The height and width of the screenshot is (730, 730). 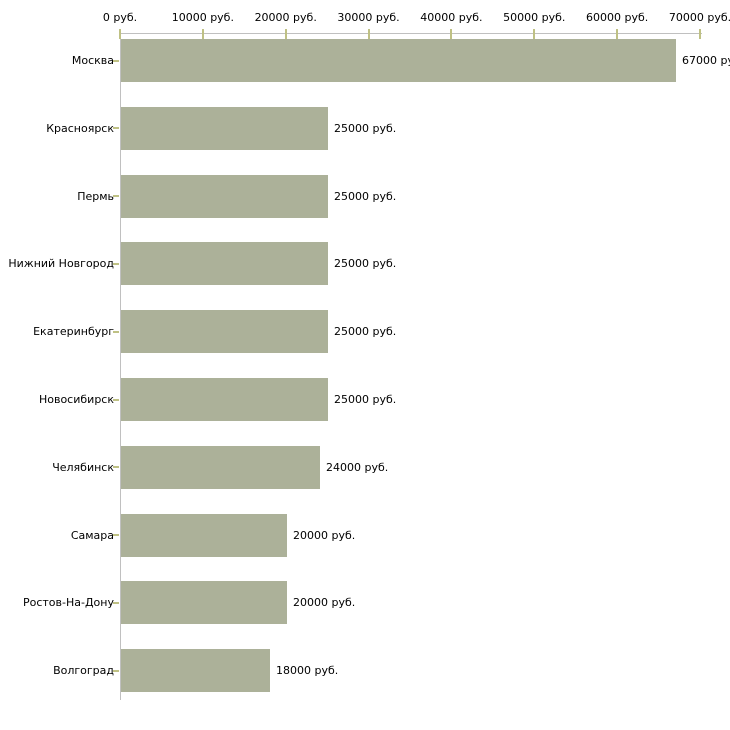 What do you see at coordinates (411, 33) in the screenshot?
I see `x-axis-line` at bounding box center [411, 33].